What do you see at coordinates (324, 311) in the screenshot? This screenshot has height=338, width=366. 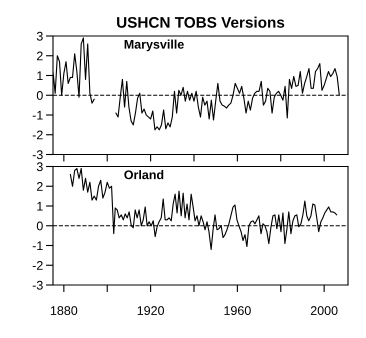 I see `x-tick-label: 2000` at bounding box center [324, 311].